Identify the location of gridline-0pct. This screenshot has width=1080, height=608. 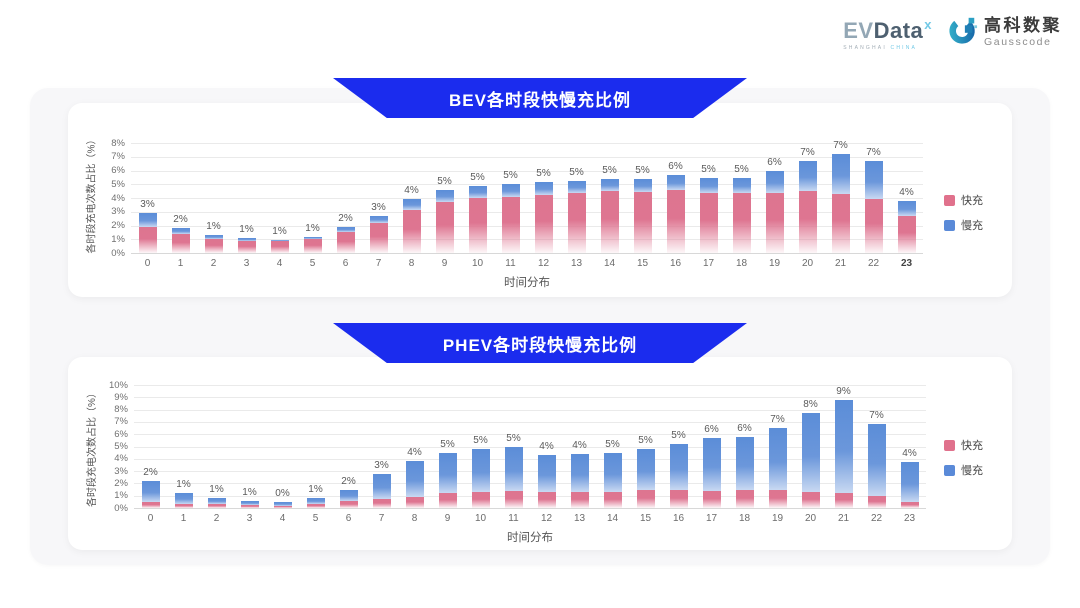
(527, 253).